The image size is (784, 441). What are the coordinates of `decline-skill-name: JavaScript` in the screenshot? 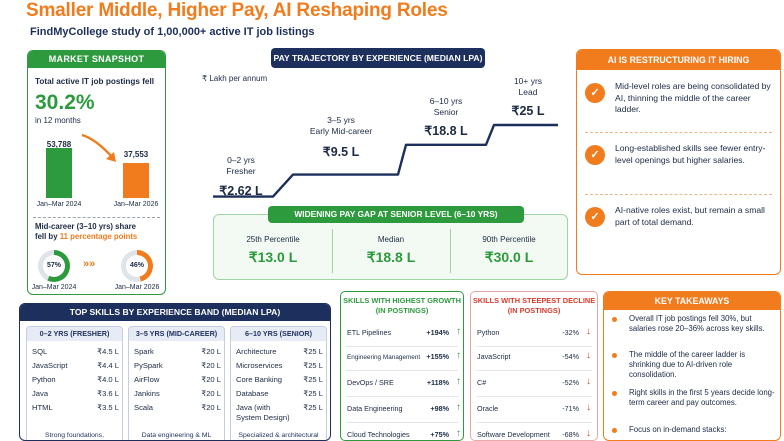 It's located at (494, 356).